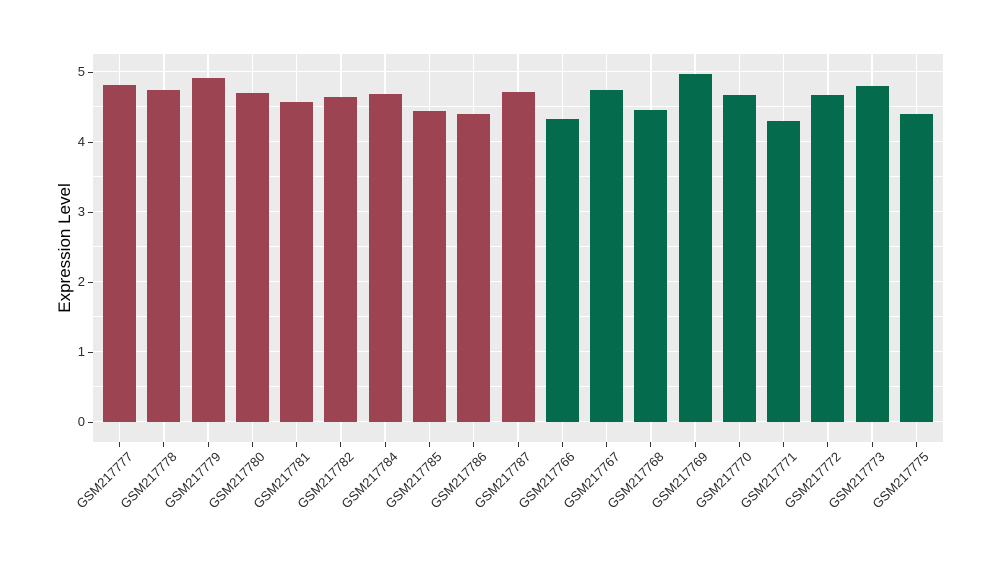  I want to click on y-tick-label: 2, so click(81, 281).